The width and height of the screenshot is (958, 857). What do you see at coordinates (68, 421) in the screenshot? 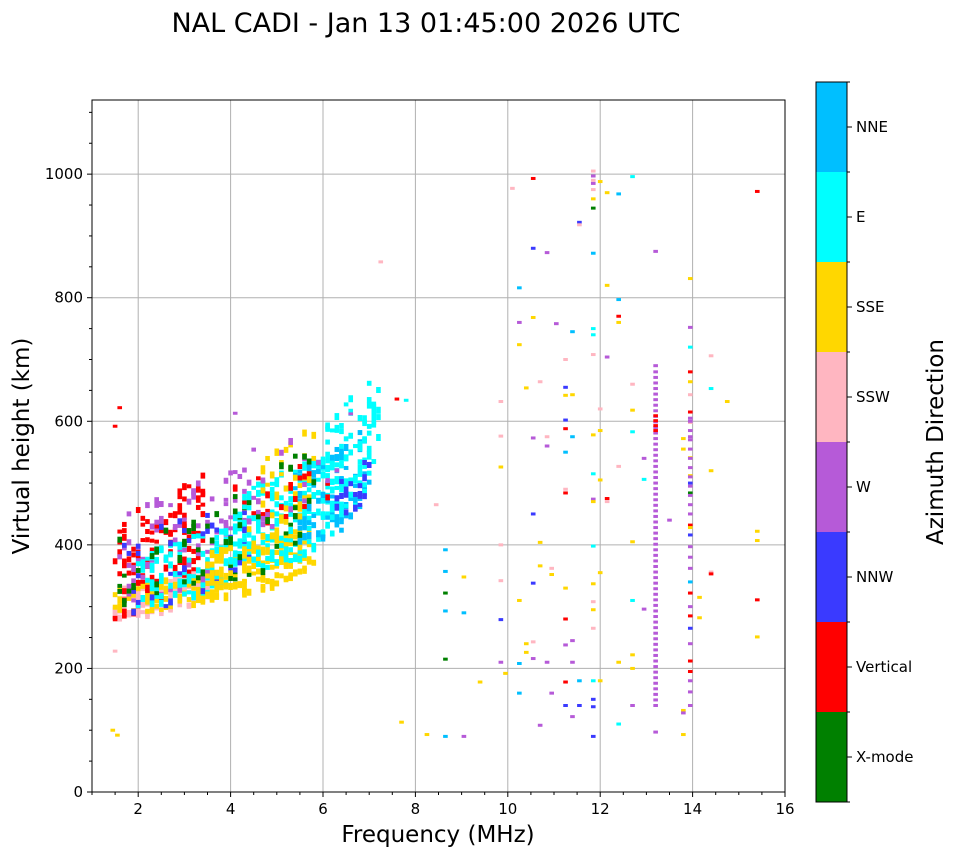
I see `y-tick-label: 600` at bounding box center [68, 421].